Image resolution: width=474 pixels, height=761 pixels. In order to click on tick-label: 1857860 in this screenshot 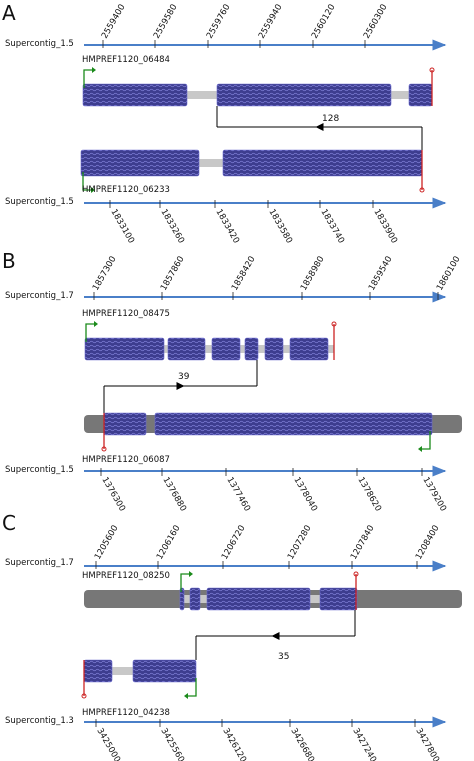, I will do `click(173, 274)`.